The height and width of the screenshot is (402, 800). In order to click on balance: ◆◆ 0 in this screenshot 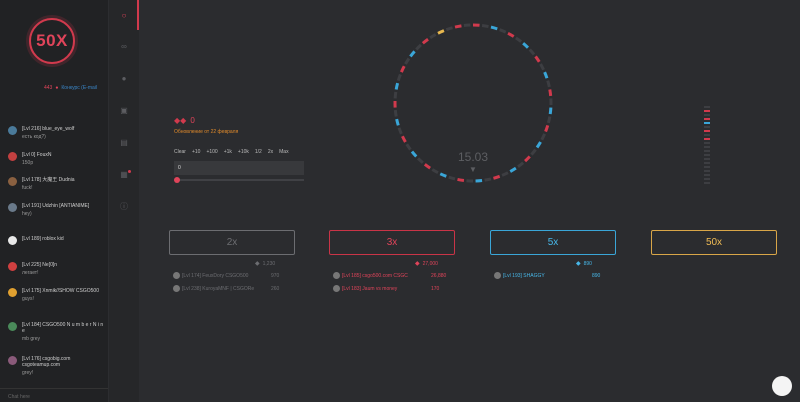, I will do `click(239, 120)`.